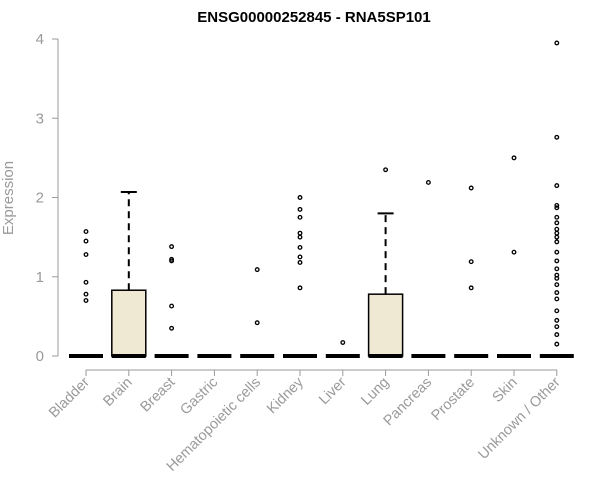 This screenshot has height=500, width=600. What do you see at coordinates (8, 198) in the screenshot?
I see `y-axis-label: Expression` at bounding box center [8, 198].